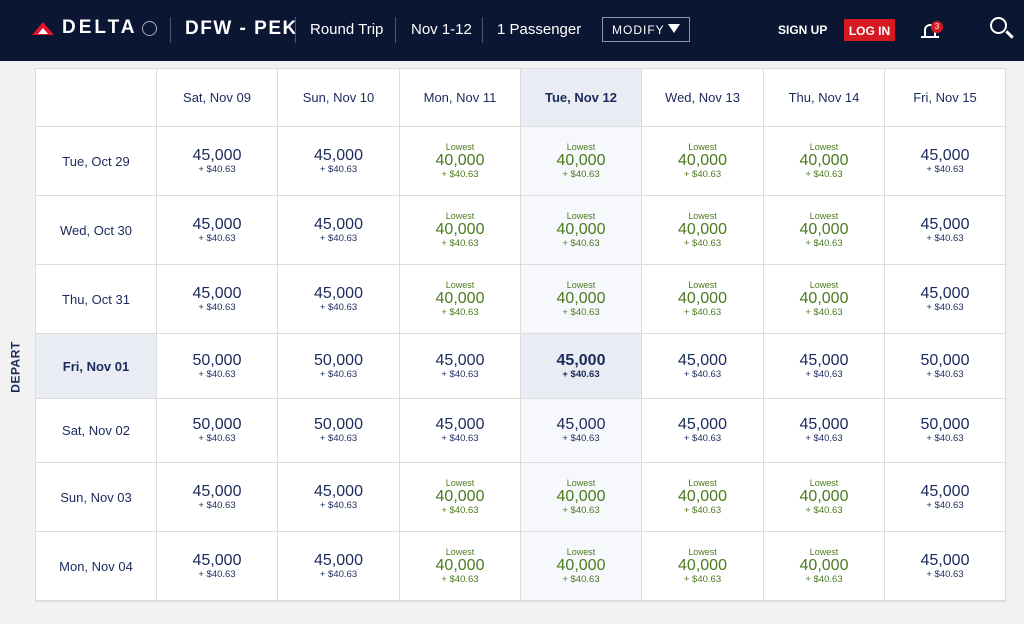 The image size is (1024, 624). I want to click on depart-label: DEPART, so click(15, 367).